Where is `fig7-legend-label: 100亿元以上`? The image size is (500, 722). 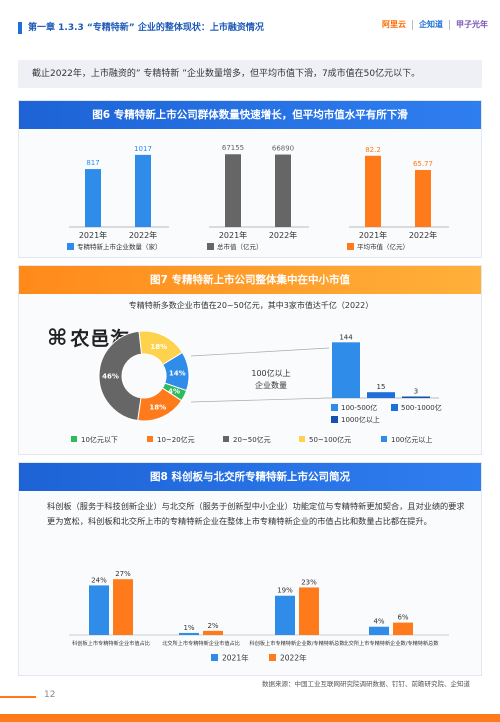 fig7-legend-label: 100亿元以上 is located at coordinates (411, 439).